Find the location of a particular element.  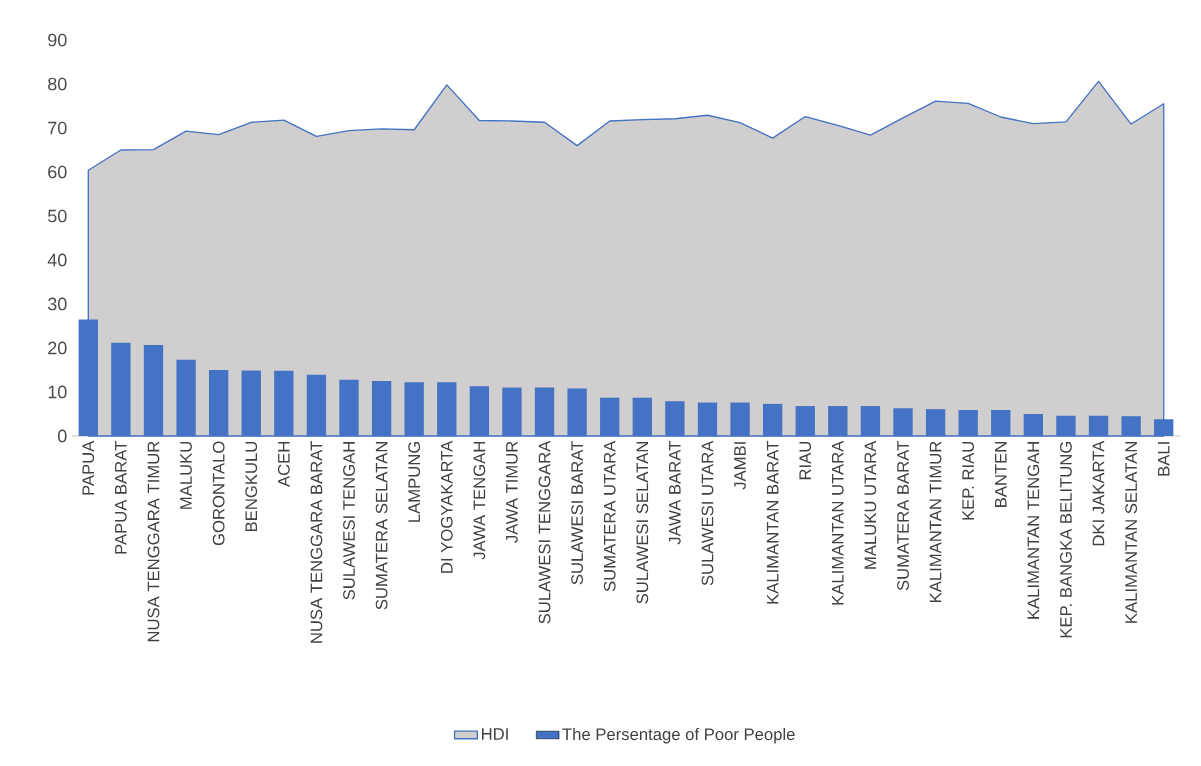

x-tick-label: SUMATERA SELATAN is located at coordinates (381, 526).